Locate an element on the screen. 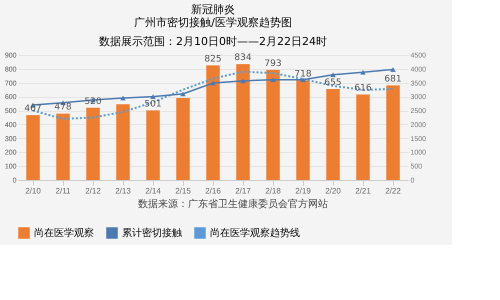 Image resolution: width=500 pixels, height=300 pixels. data-label: 681 is located at coordinates (393, 79).